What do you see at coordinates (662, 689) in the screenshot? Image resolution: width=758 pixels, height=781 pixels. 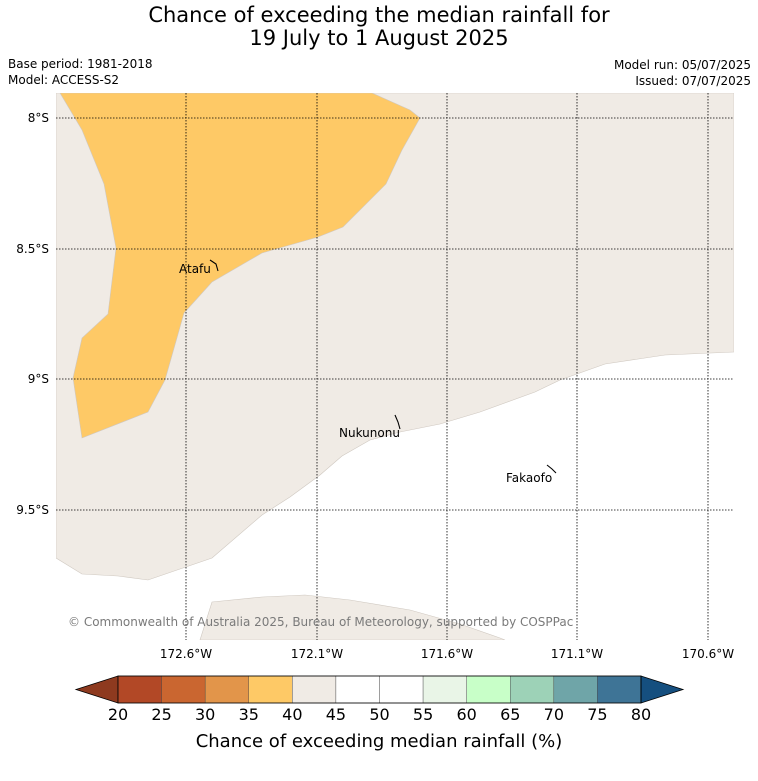 I see `colorbar-extend-high` at bounding box center [662, 689].